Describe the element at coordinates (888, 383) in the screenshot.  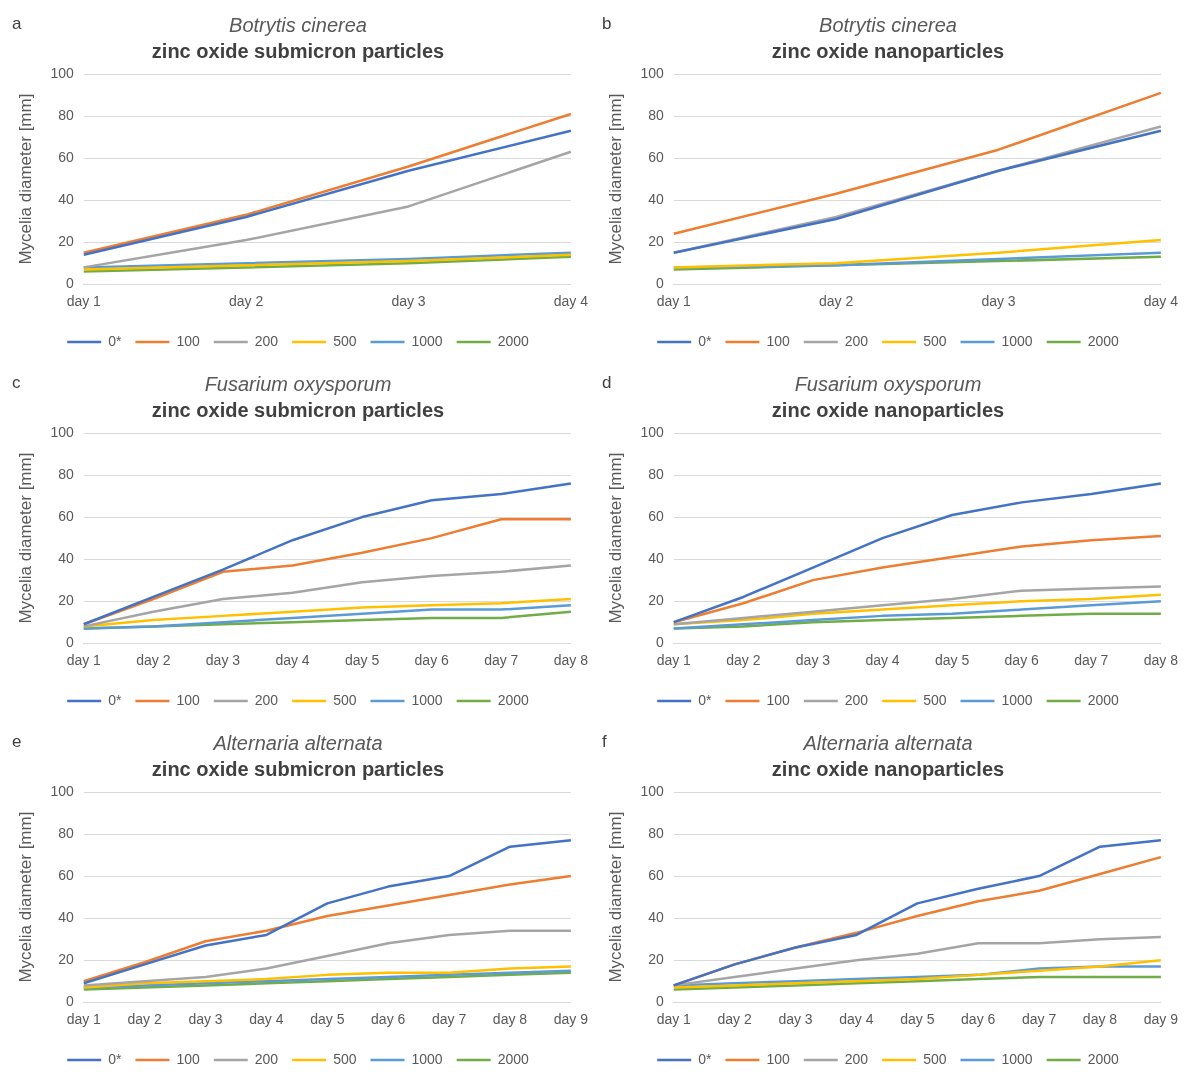
I see `chart-title: Fusarium oxysporum` at that location.